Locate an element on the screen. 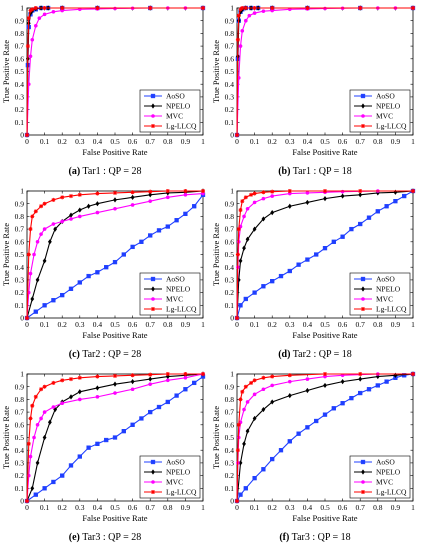 Image resolution: width=421 pixels, height=550 pixels. legend-entry: Lg-LLCQ is located at coordinates (391, 126).